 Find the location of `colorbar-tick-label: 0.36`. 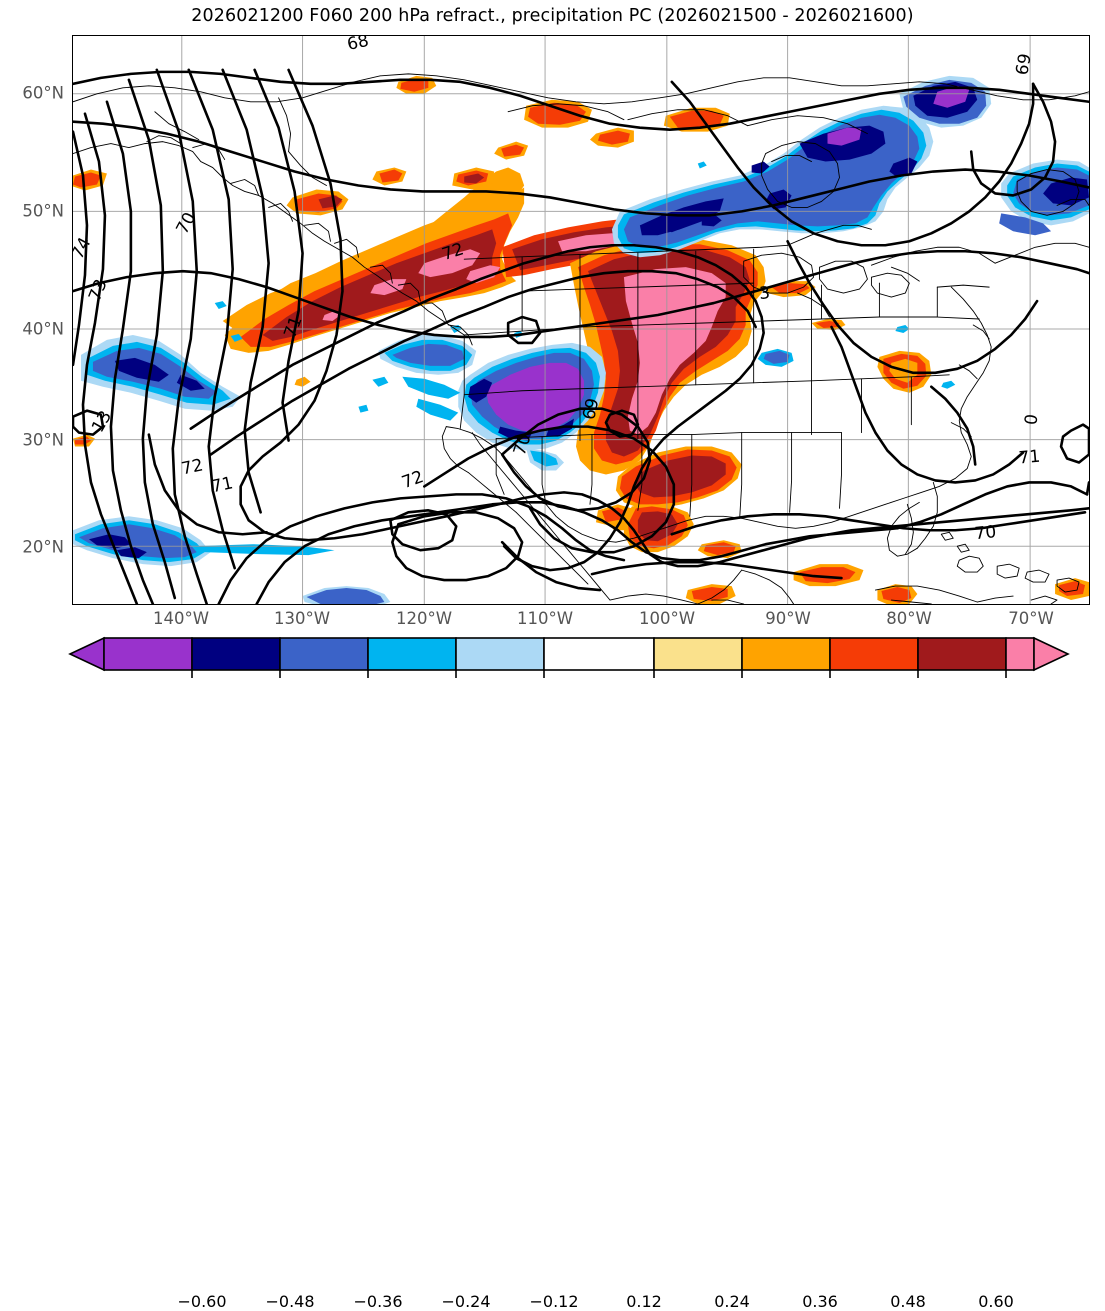

colorbar-tick-label: 0.36 is located at coordinates (820, 1301).